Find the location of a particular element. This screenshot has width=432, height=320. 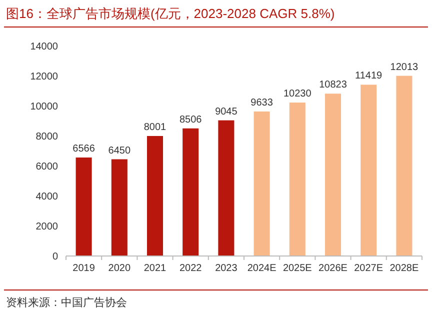

x-tick-label: 2025E is located at coordinates (297, 268).